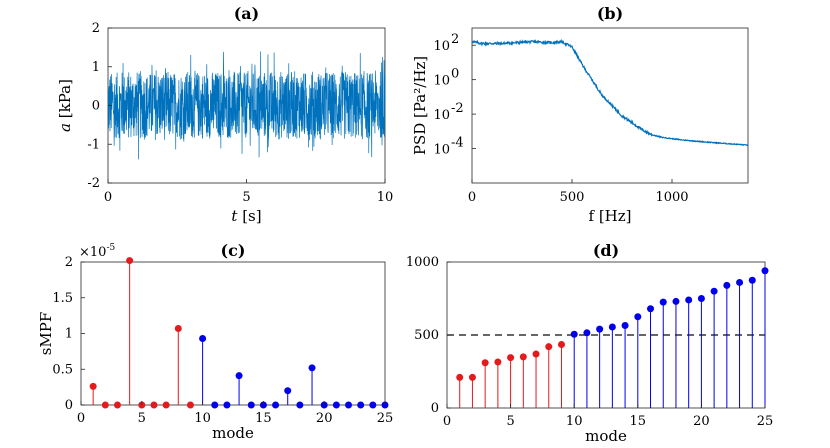 The width and height of the screenshot is (830, 448). I want to click on x-axis-symbol: f, so click(591, 216).